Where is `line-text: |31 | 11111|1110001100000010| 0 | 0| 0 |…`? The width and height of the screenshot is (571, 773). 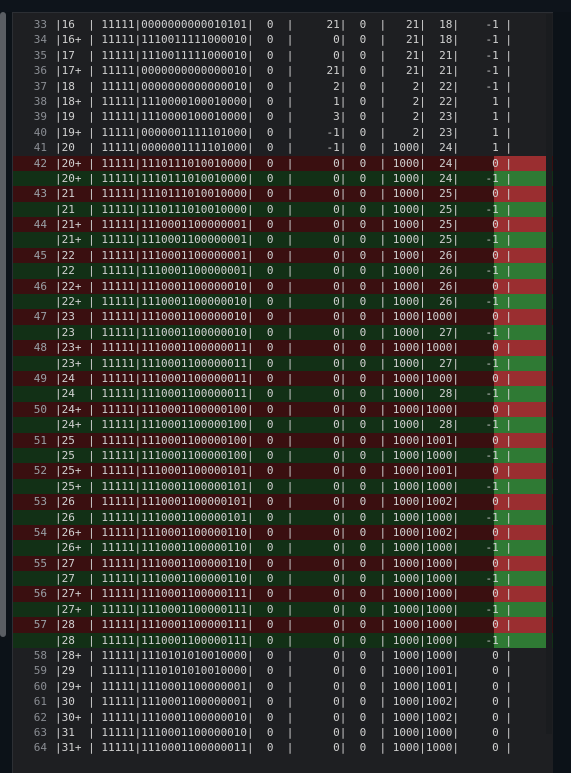
line-text: |31 | 11111|1110001100000010| 0 | 0| 0 |… is located at coordinates (283, 732).